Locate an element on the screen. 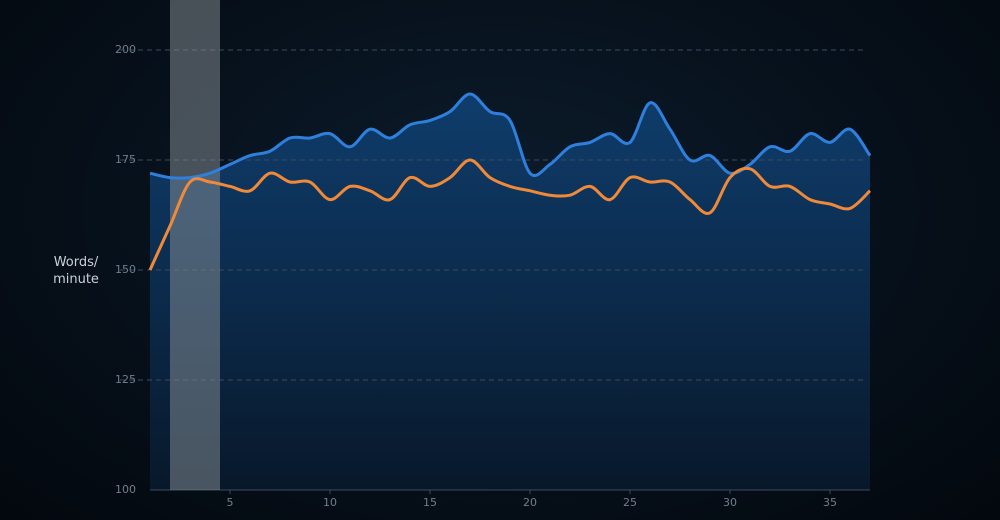 Image resolution: width=1000 pixels, height=520 pixels. y-tick-label: 150 is located at coordinates (125, 269).